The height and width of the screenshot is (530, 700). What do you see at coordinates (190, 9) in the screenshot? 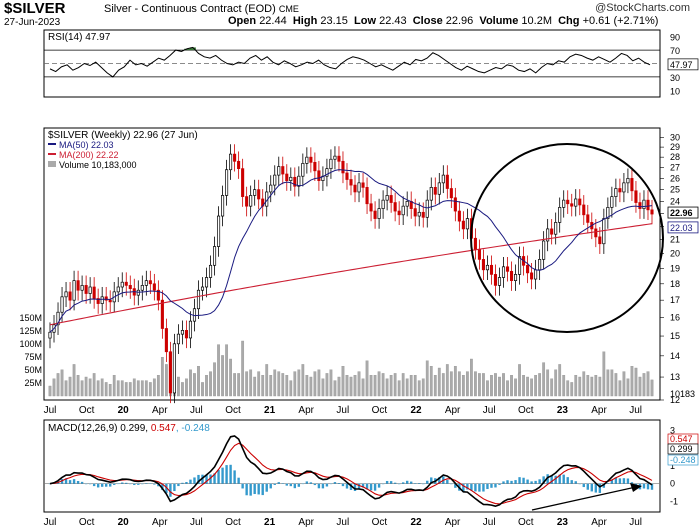
I see `instrument-name-text: Silver - Continuous Contract (EOD)` at bounding box center [190, 9].